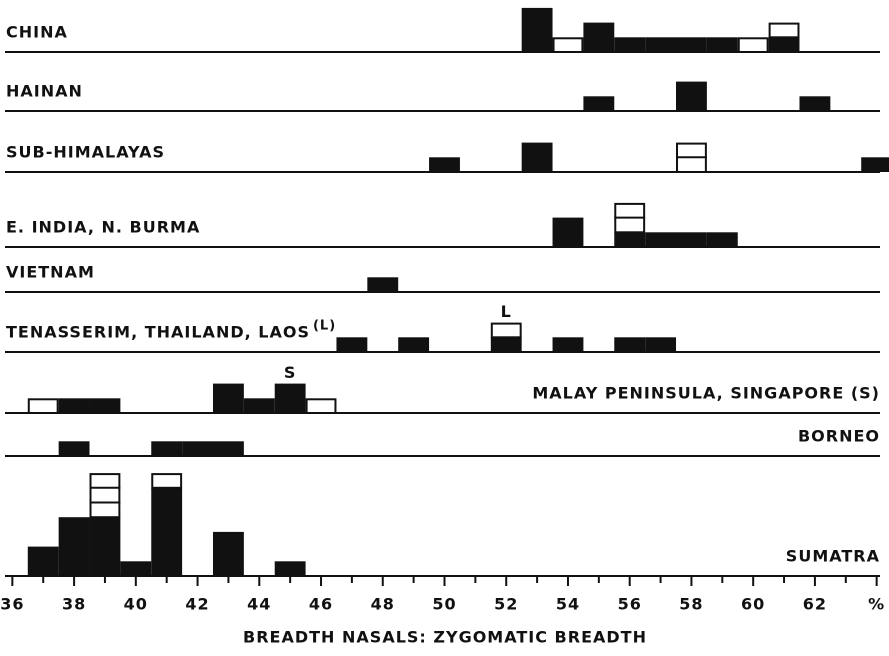  I want to click on x-tick-label: 48, so click(383, 604).